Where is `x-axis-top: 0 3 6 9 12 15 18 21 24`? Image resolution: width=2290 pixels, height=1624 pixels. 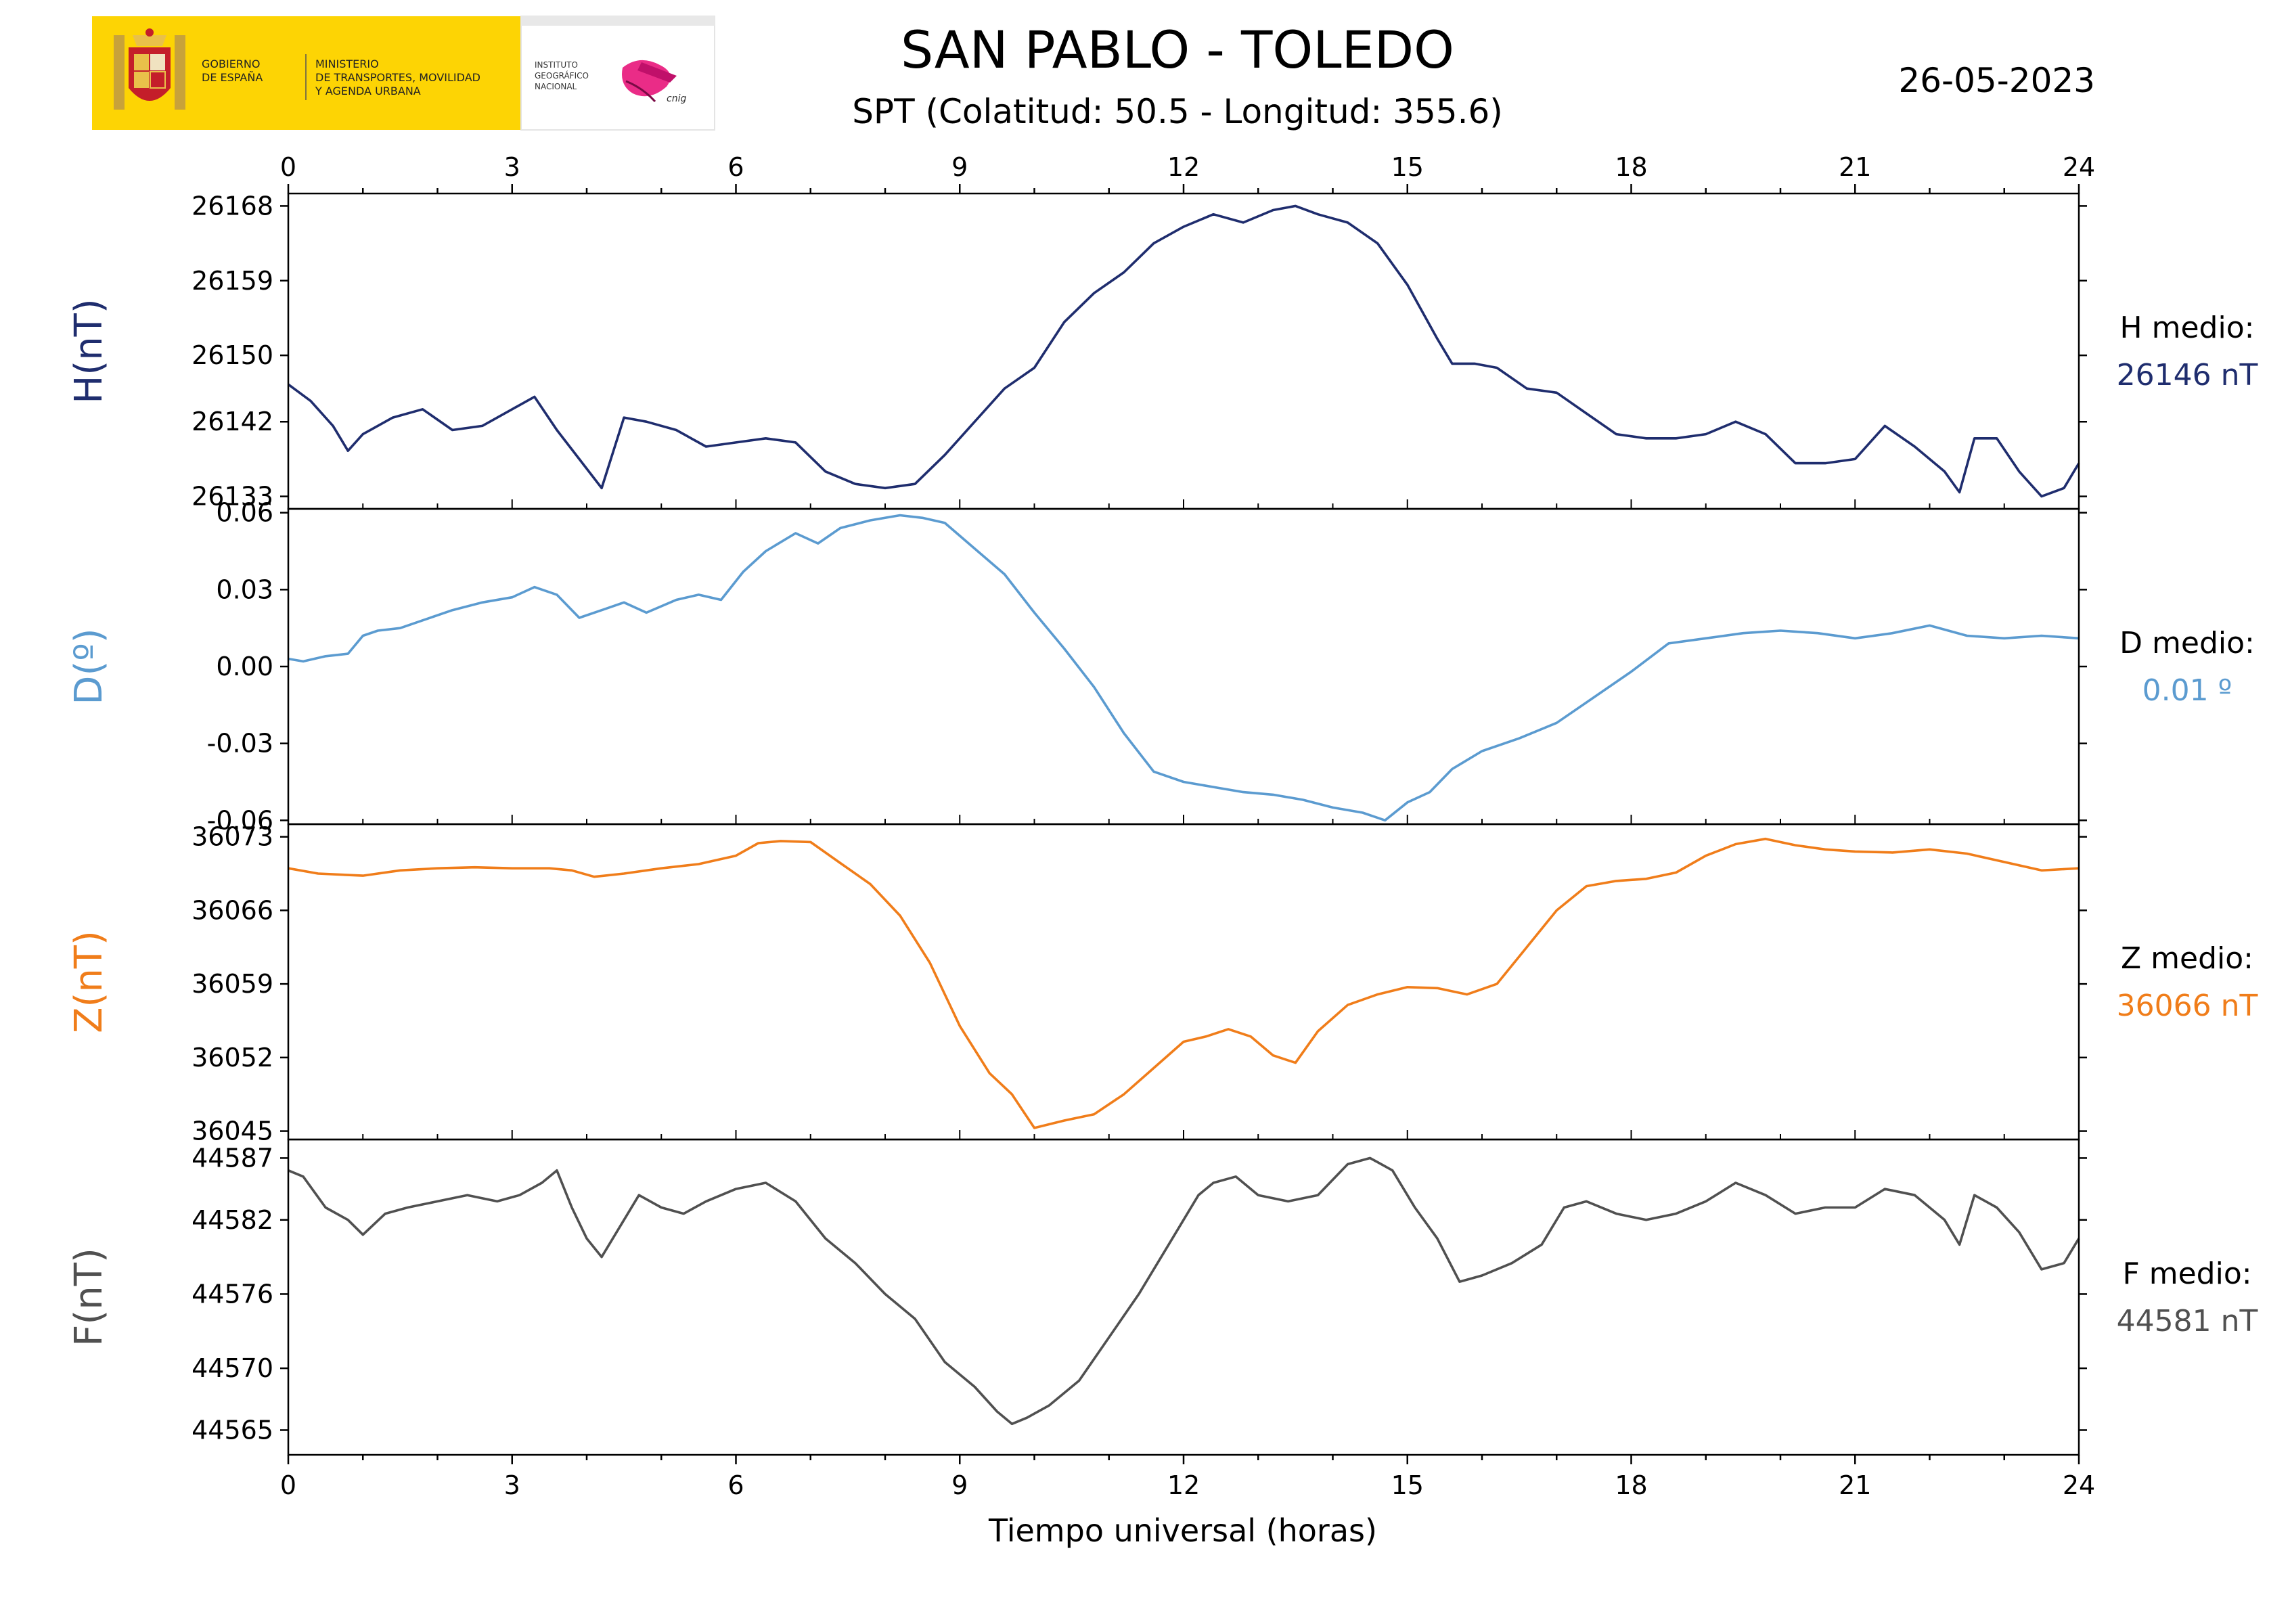 x-axis-top: 0 3 6 9 12 15 18 21 24 is located at coordinates (1187, 173).